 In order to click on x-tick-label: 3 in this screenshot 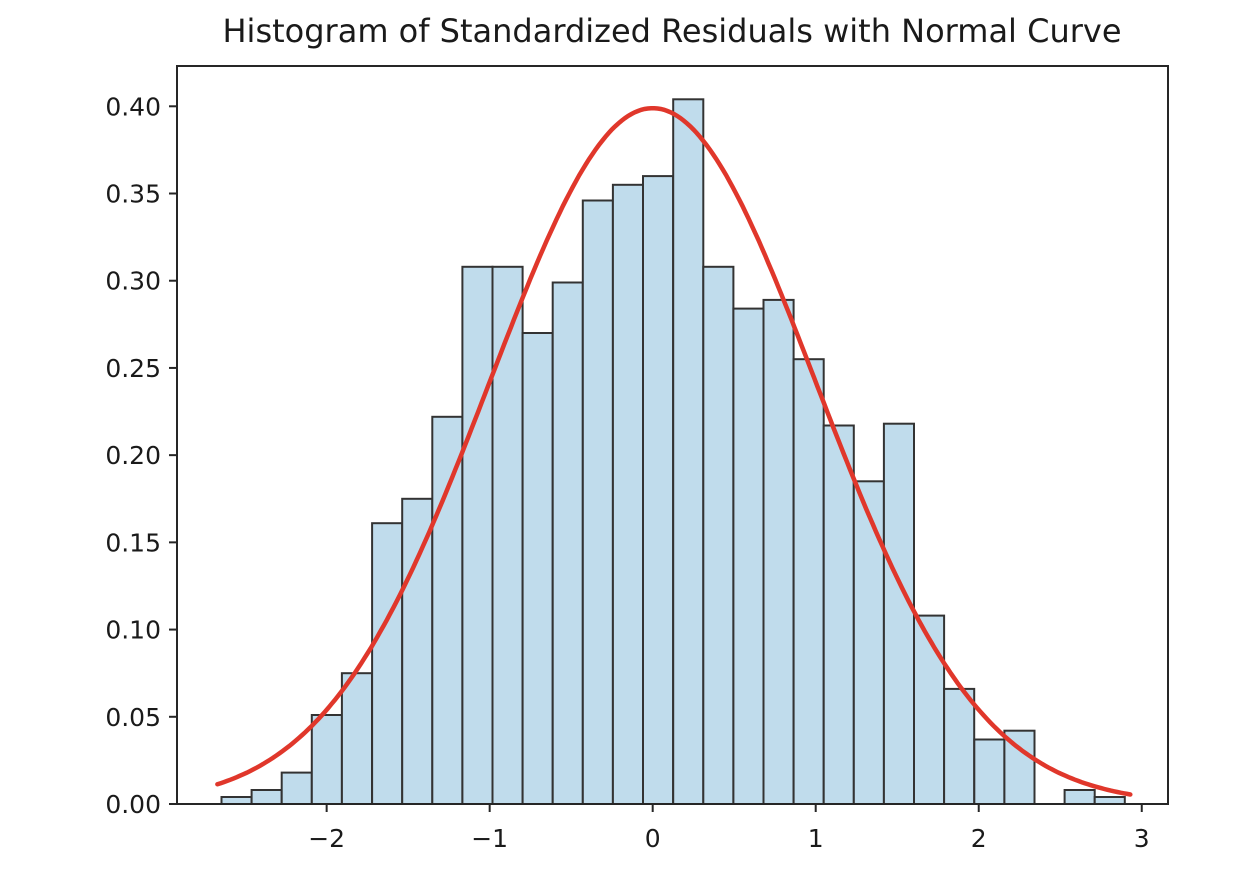, I will do `click(1142, 838)`.